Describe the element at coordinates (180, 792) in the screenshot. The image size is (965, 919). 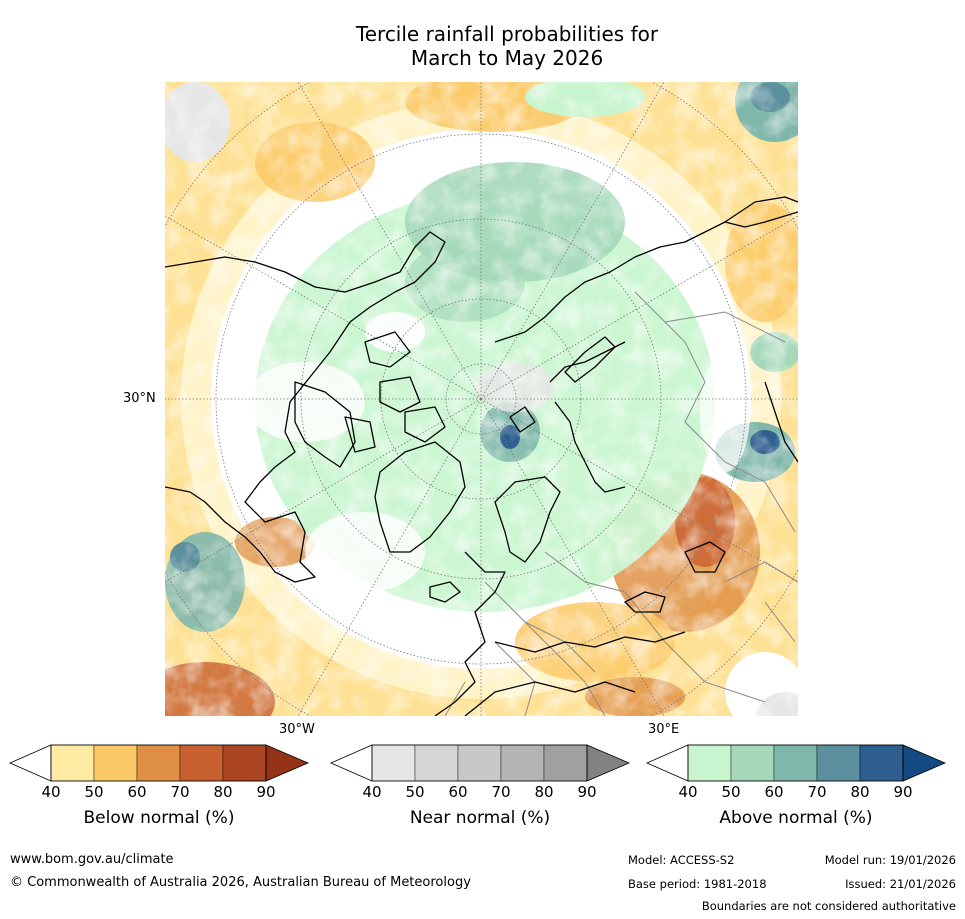
I see `colorbar-below-tick-label: 70` at that location.